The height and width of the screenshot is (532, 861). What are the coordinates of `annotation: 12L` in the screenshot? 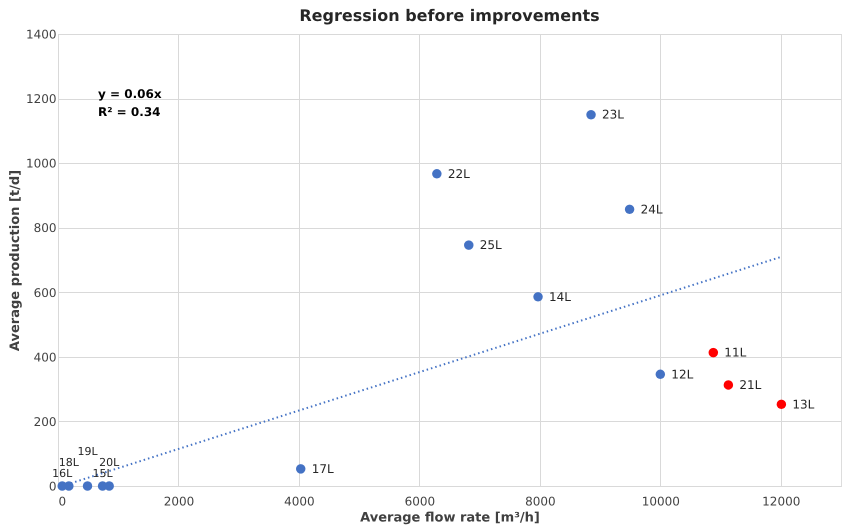 It's located at (682, 374).